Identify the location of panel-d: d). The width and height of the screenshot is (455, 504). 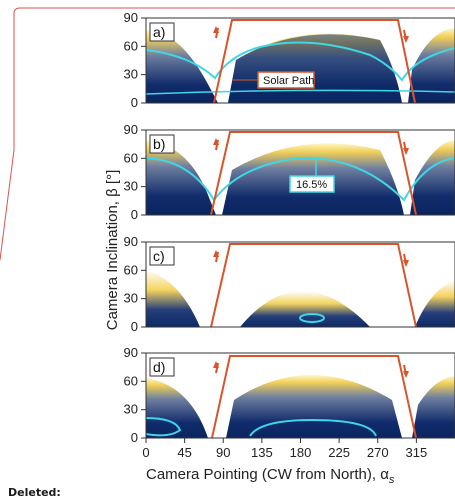
(300, 395).